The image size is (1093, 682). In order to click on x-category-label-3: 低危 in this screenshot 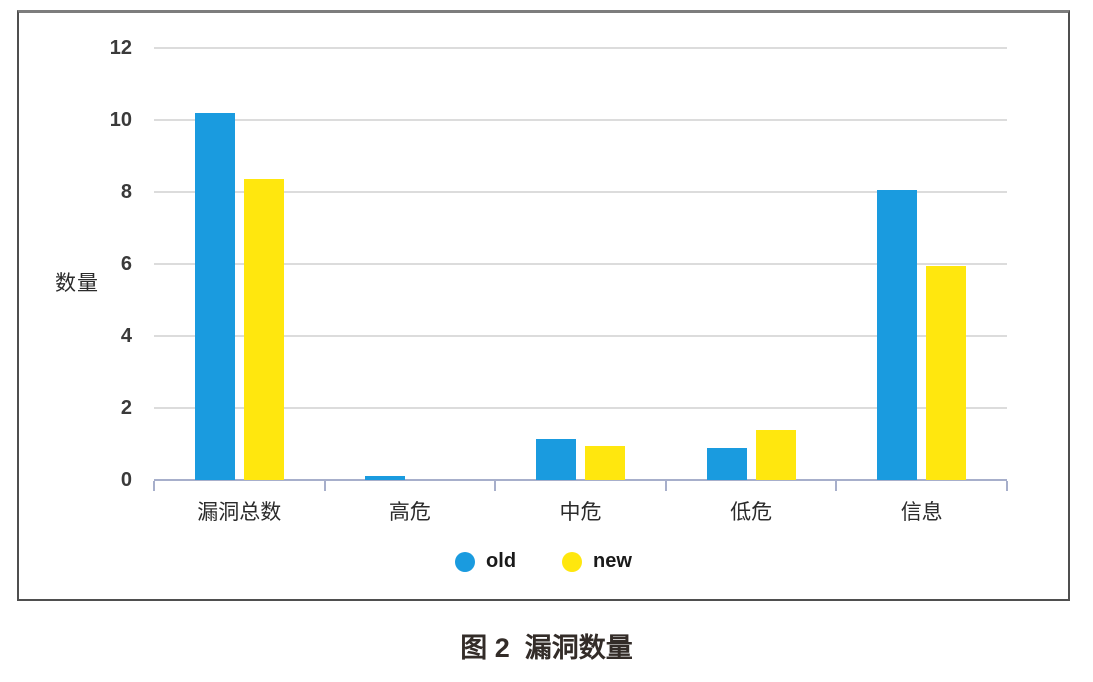, I will do `click(751, 512)`.